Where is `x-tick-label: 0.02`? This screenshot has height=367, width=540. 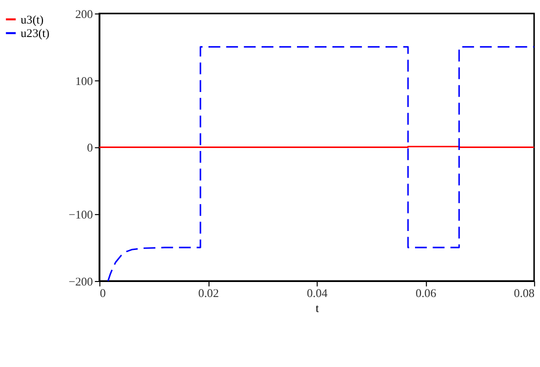
x-tick-label: 0.02 is located at coordinates (208, 293).